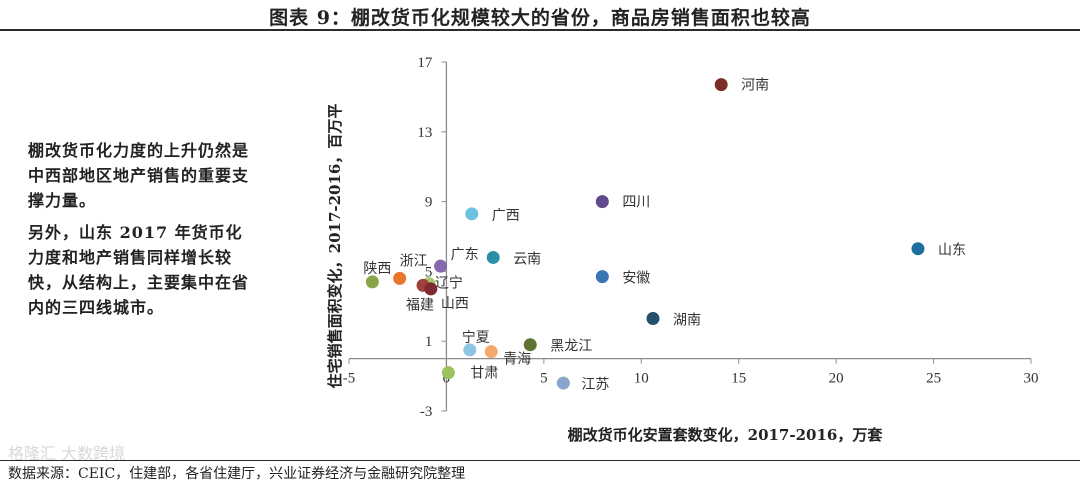 This screenshot has width=1080, height=484. I want to click on data-point-label: 陕西, so click(377, 269).